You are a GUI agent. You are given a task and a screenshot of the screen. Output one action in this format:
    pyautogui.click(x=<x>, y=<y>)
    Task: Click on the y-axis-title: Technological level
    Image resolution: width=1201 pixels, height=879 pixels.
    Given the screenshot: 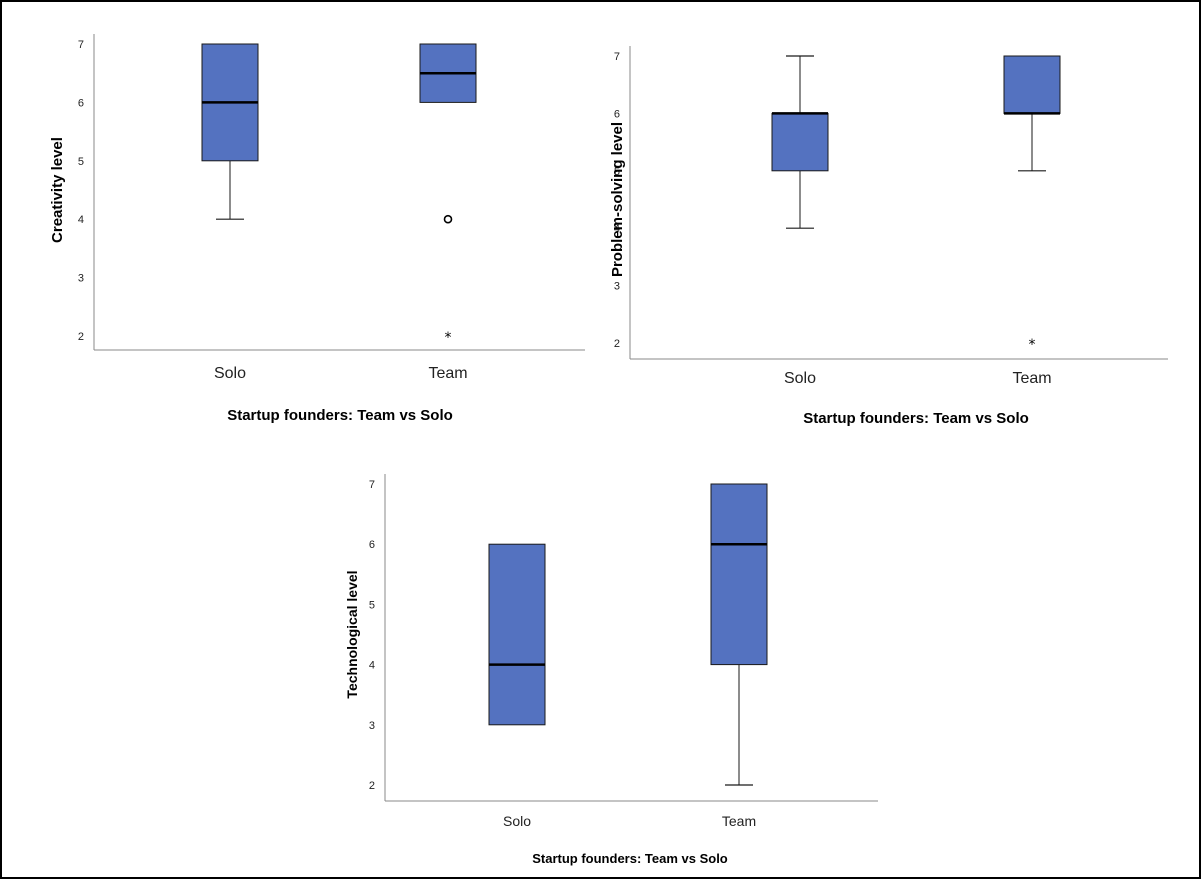 What is the action you would take?
    pyautogui.click(x=352, y=634)
    